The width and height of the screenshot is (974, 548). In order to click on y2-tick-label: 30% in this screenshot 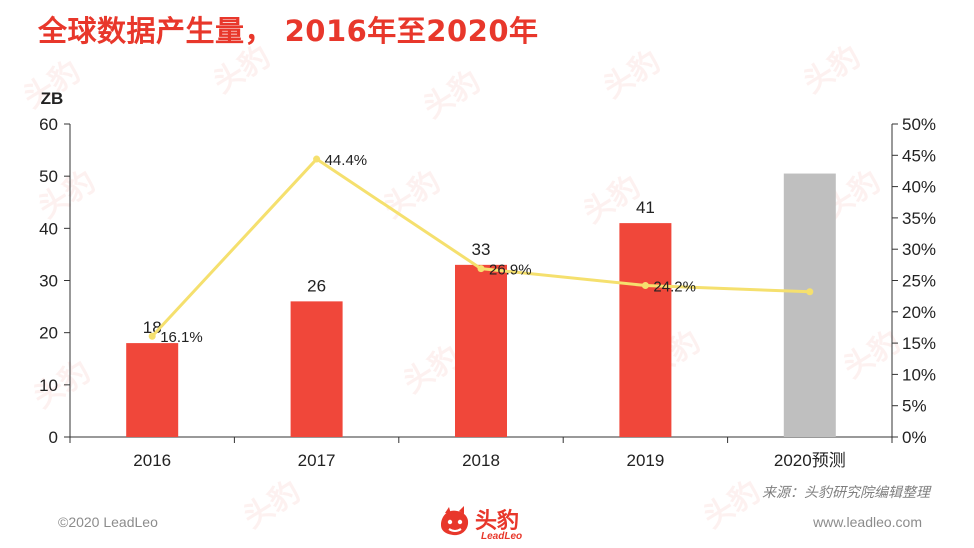, I will do `click(919, 249)`.